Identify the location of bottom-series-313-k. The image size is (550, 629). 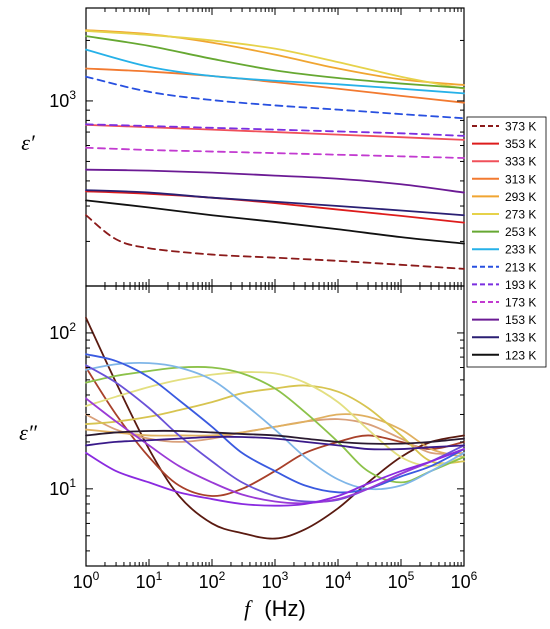
(275, 435).